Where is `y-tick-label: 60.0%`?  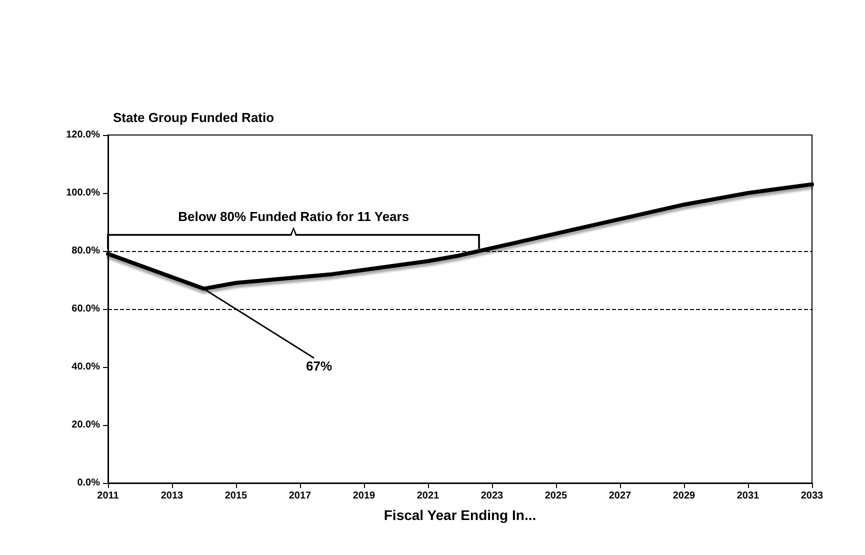
y-tick-label: 60.0% is located at coordinates (86, 309).